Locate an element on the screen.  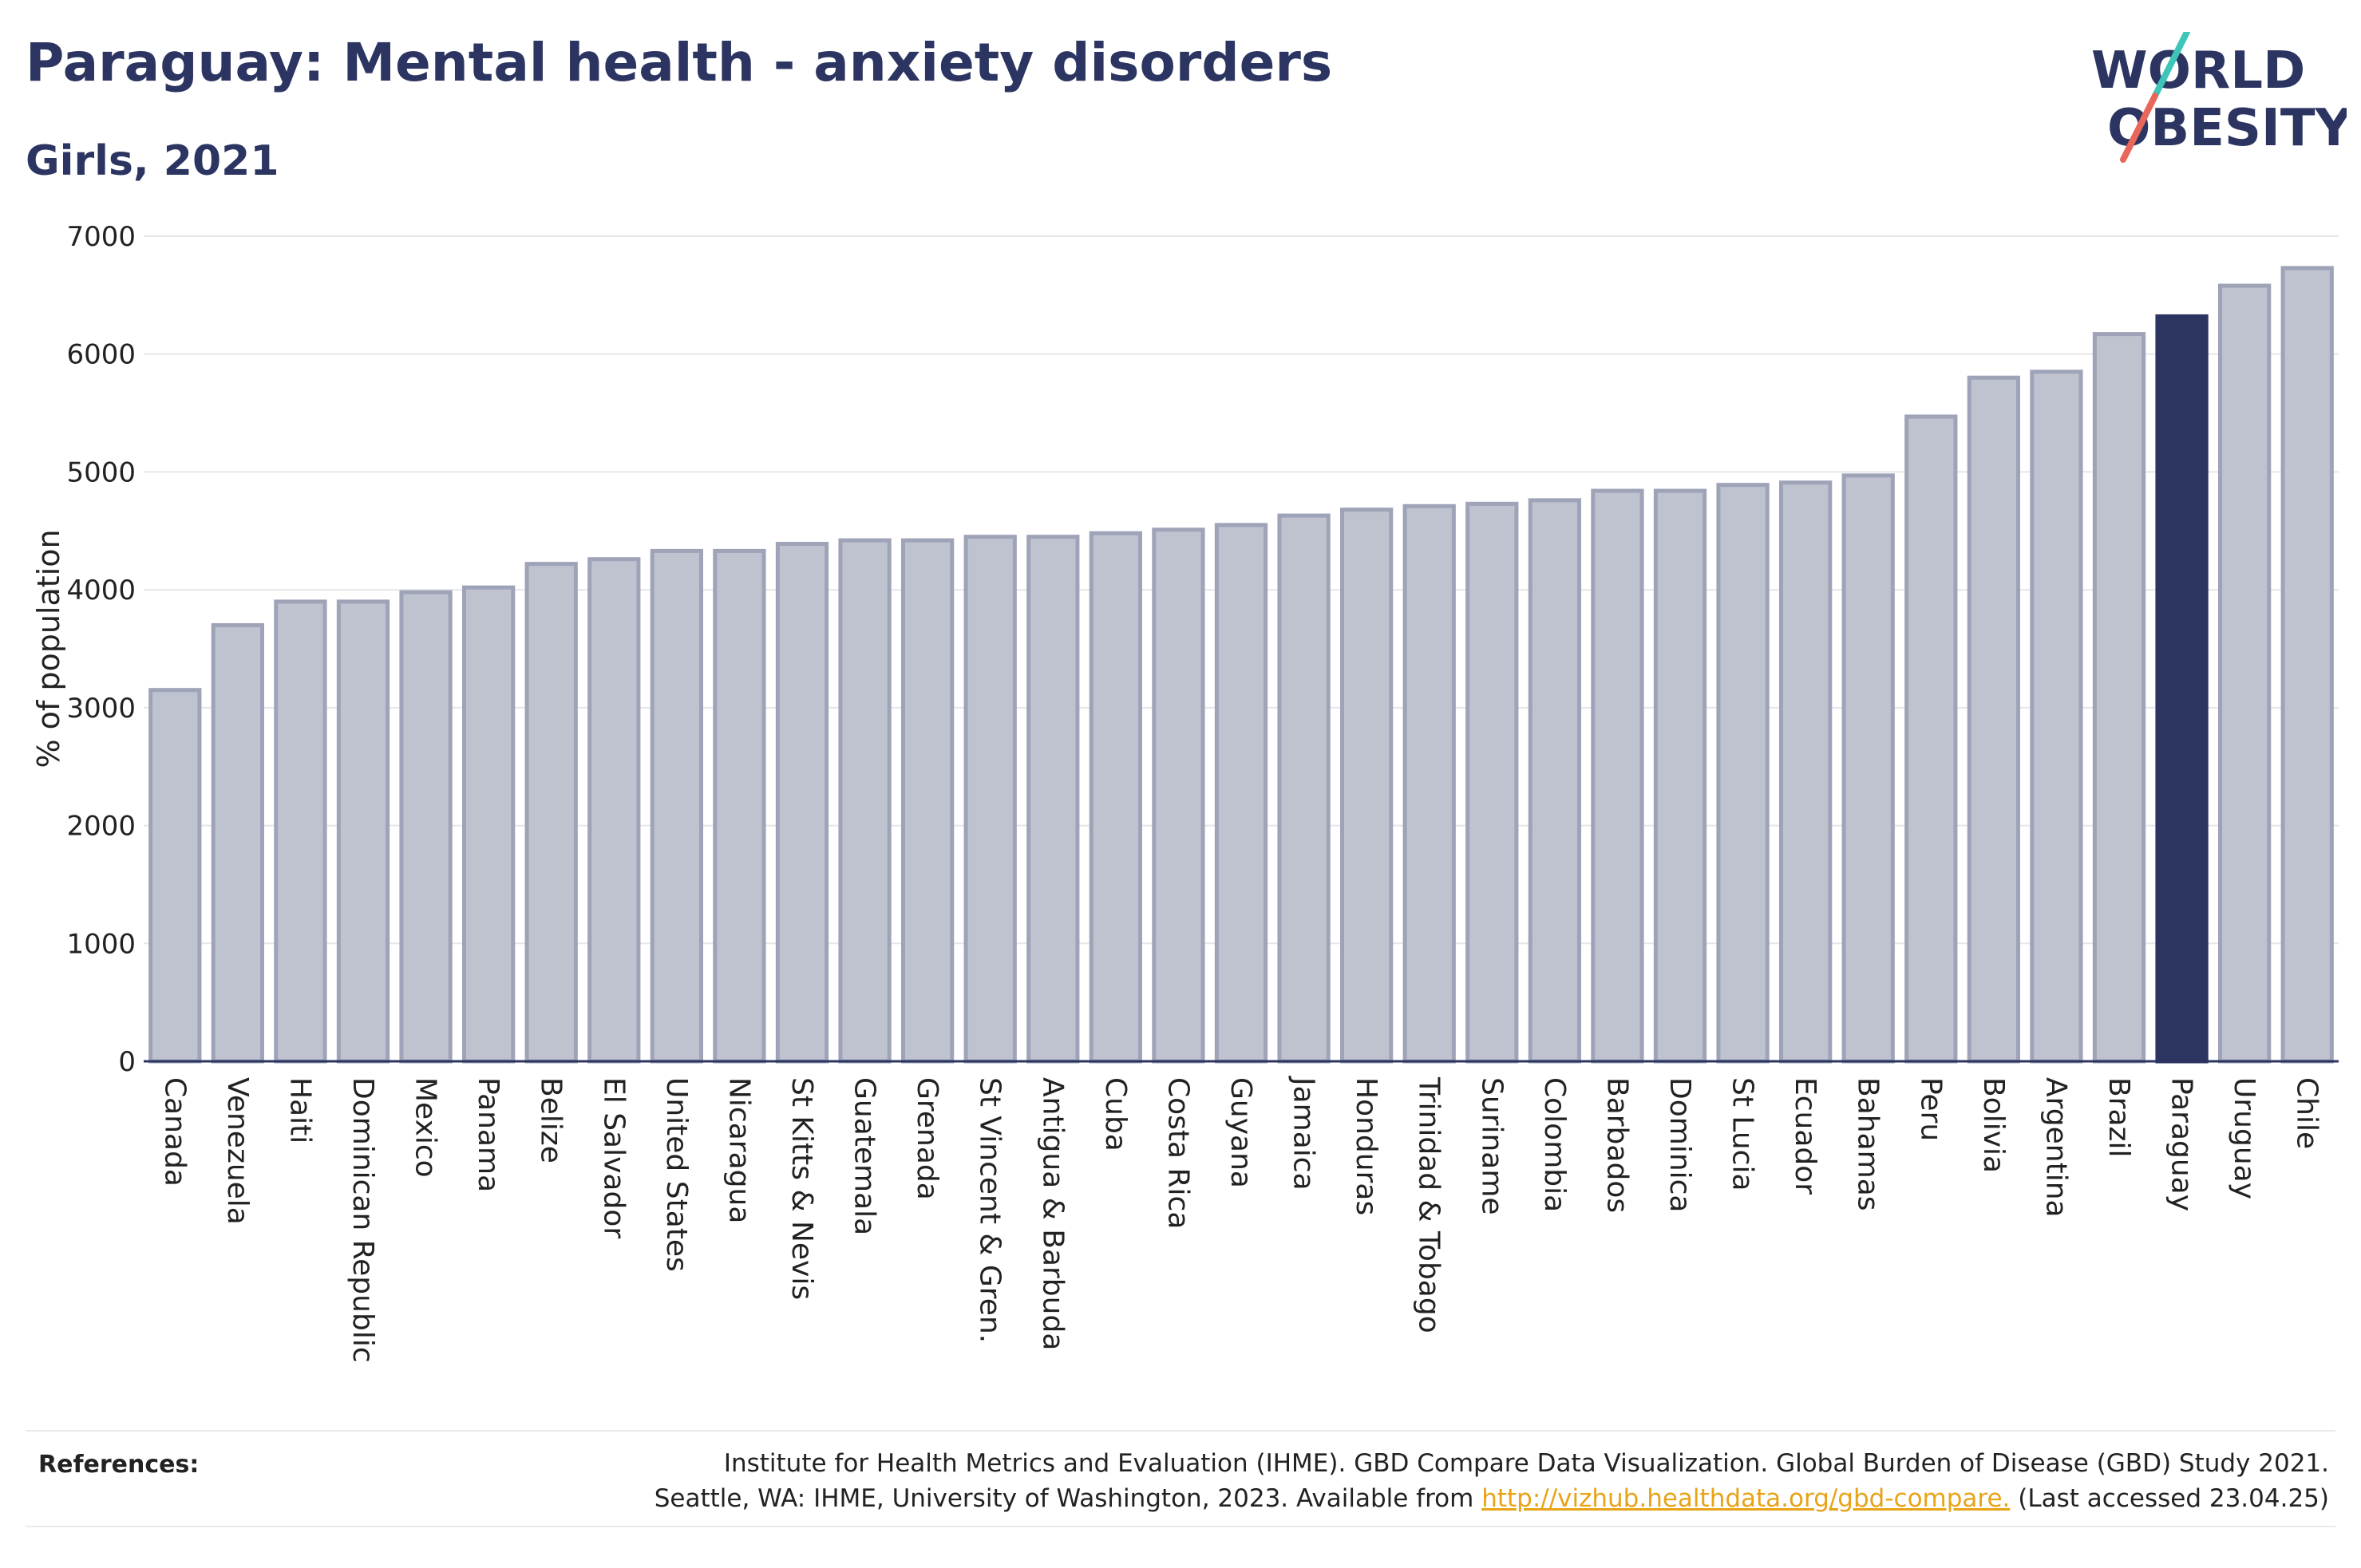
y-tick-label: 4000 is located at coordinates (101, 590).